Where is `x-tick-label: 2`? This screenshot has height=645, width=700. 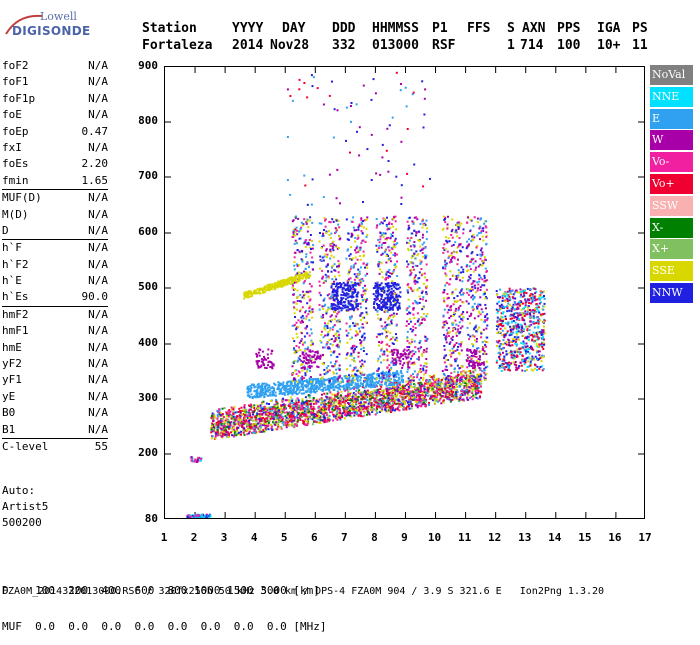
x-tick-label: 2 is located at coordinates (194, 537).